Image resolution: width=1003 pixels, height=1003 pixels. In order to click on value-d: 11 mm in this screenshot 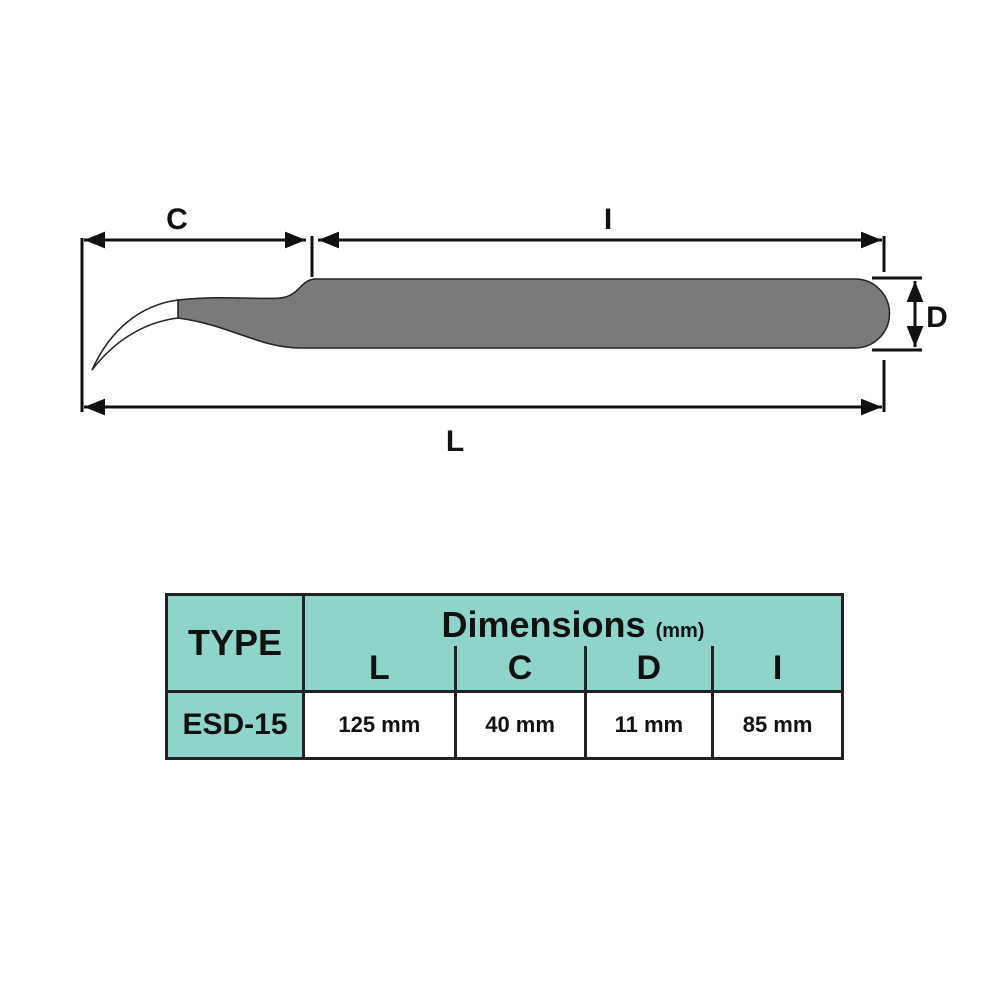, I will do `click(649, 725)`.